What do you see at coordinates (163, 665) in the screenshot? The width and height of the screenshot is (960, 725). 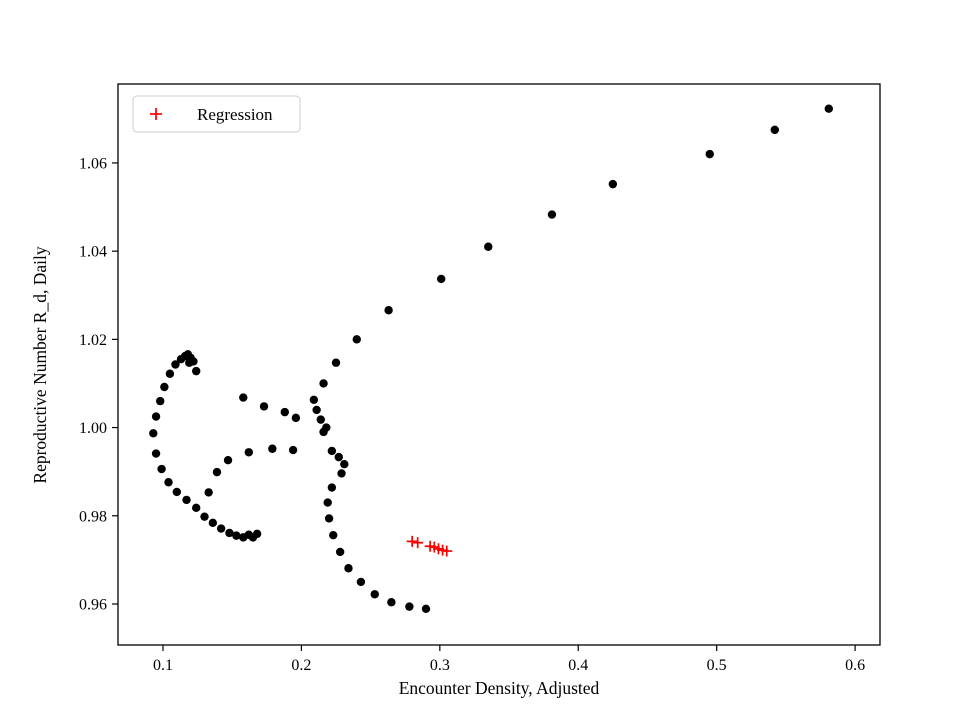 I see `x-tick-label: 0.1` at bounding box center [163, 665].